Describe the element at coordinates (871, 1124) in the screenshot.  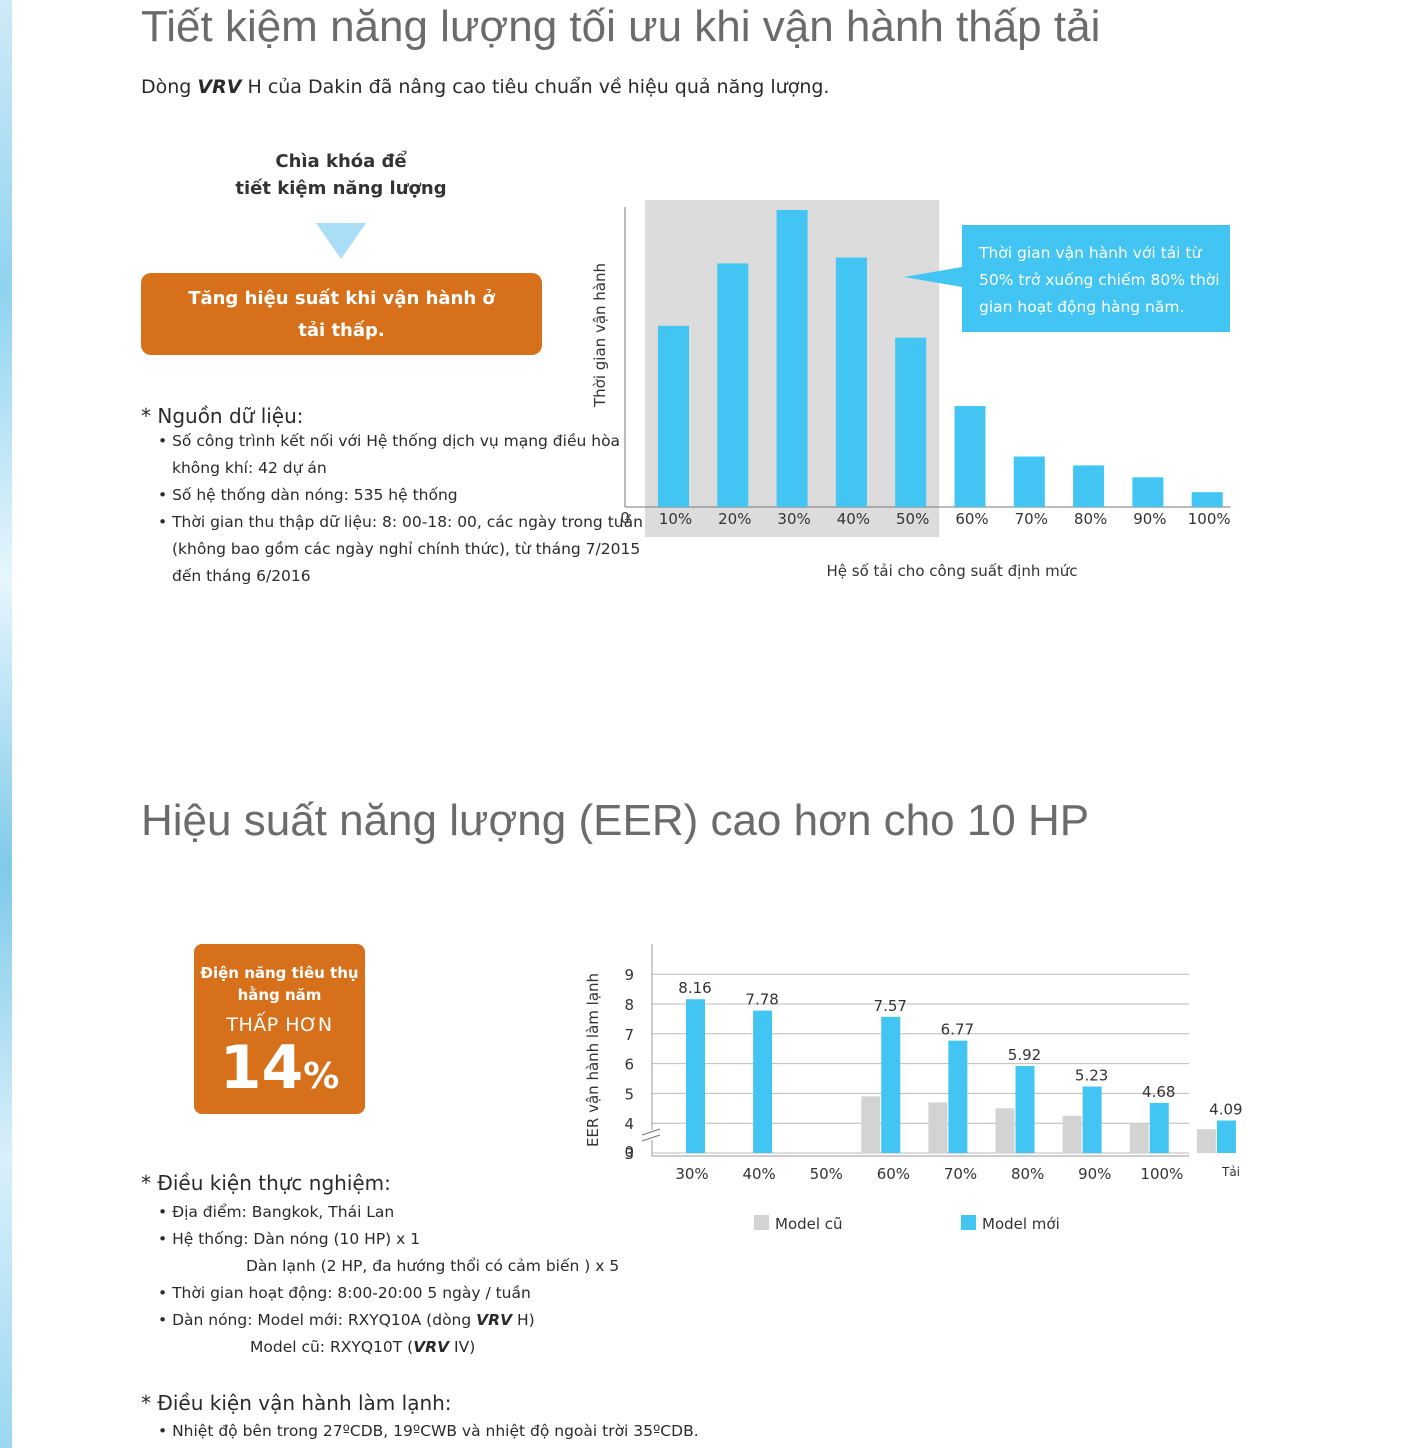
I see `bar-old-50%` at that location.